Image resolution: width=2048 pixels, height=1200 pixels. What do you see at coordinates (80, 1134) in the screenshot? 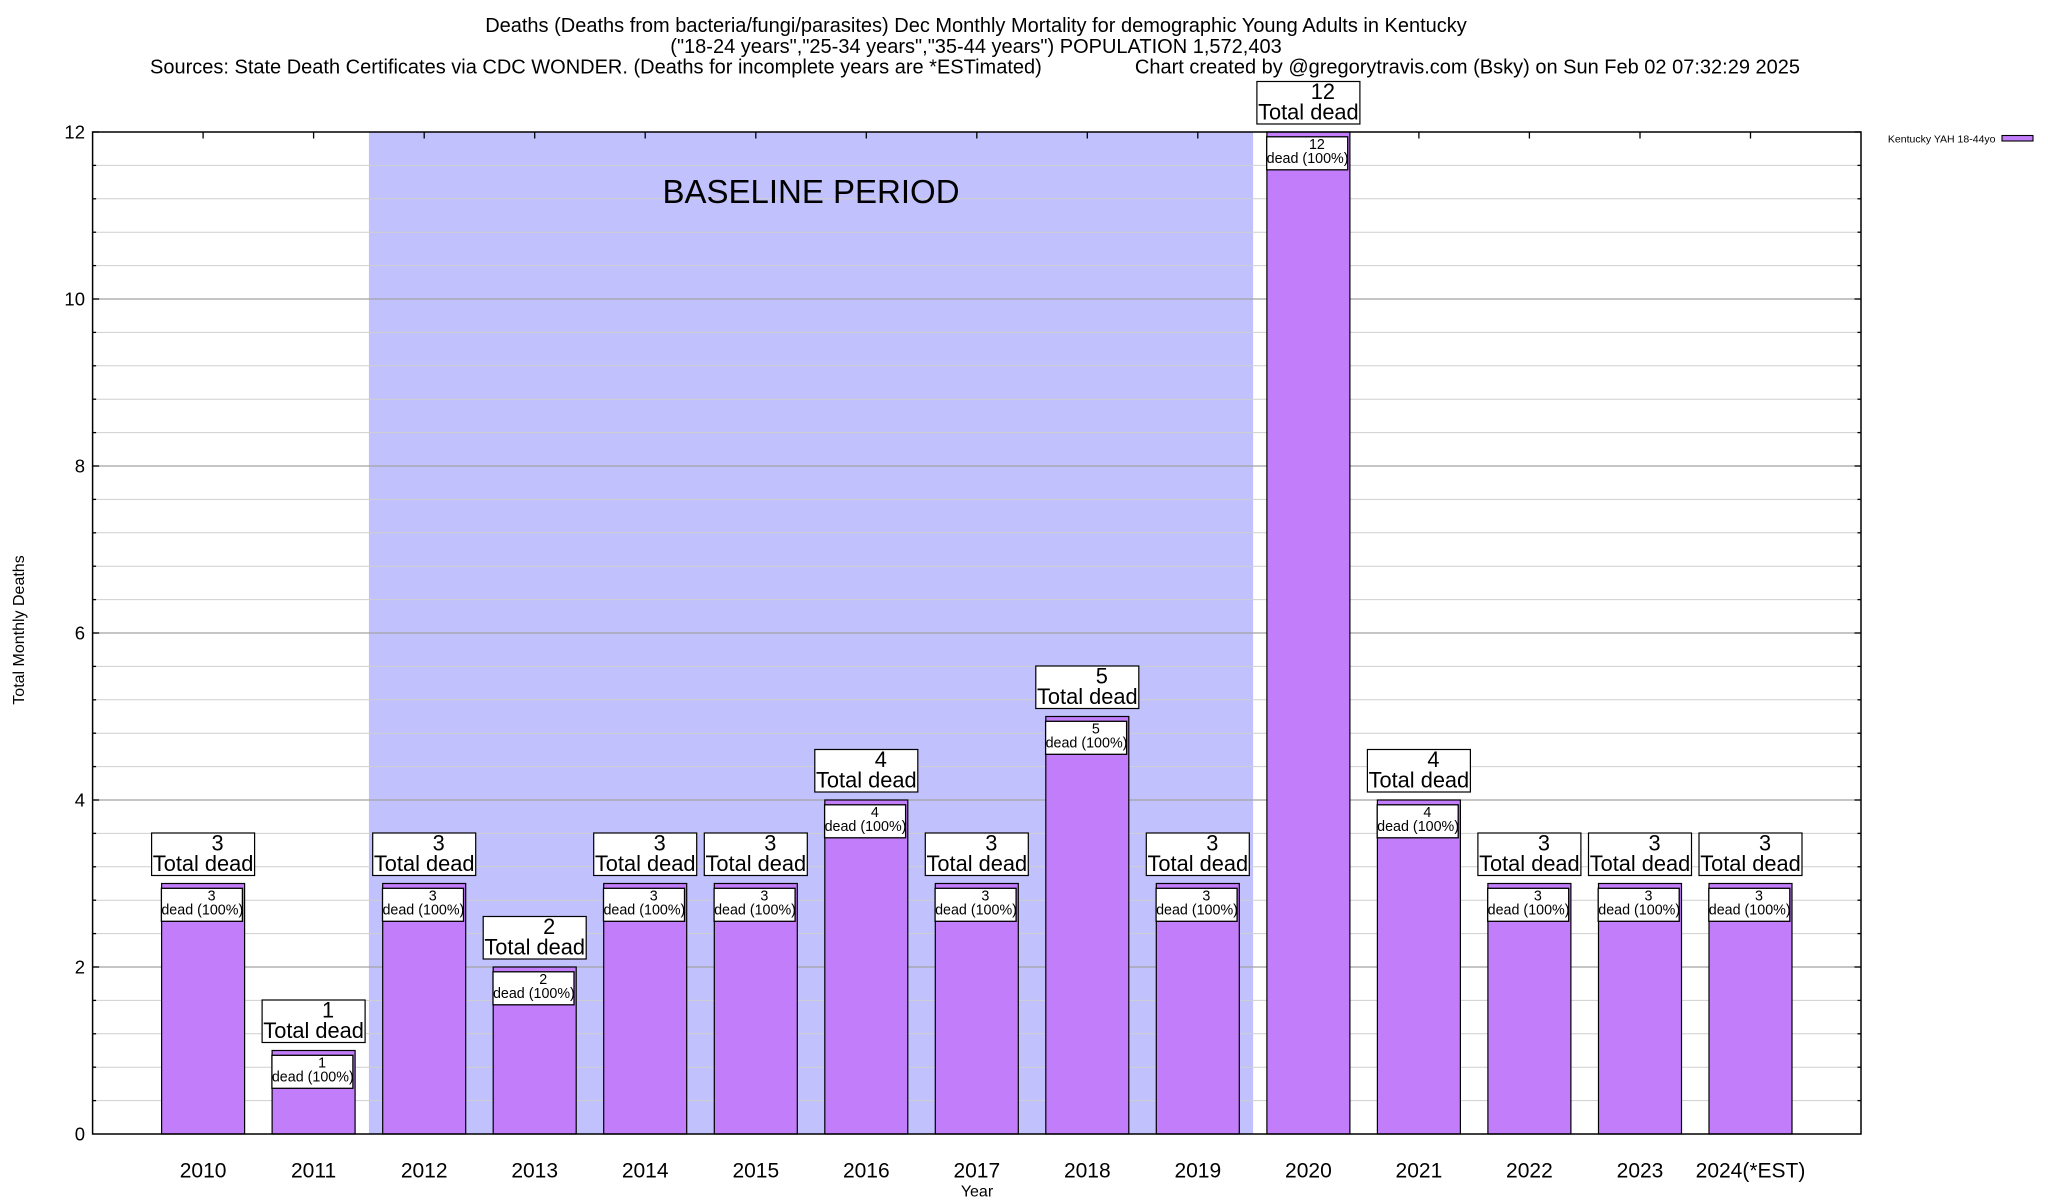
I see `svg-text: 0` at bounding box center [80, 1134].